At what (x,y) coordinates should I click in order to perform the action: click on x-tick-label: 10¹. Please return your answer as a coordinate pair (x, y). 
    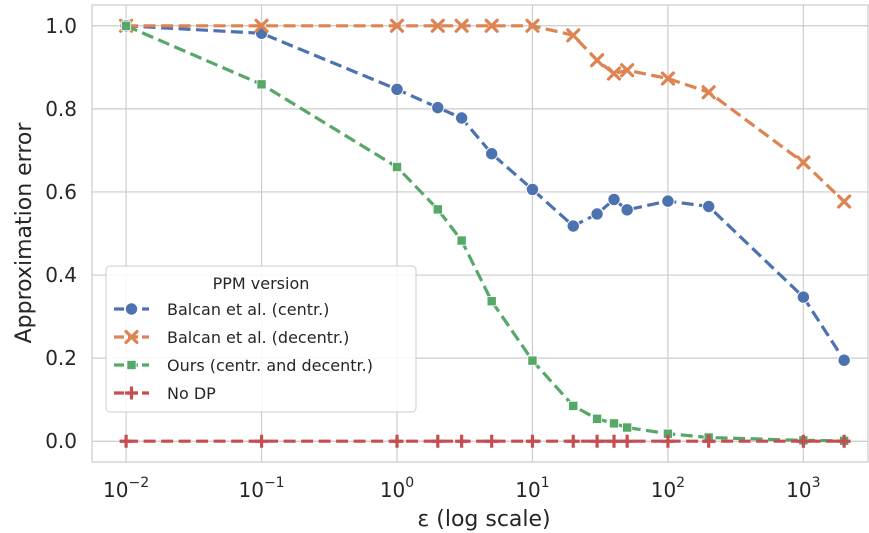
    Looking at the image, I should click on (532, 488).